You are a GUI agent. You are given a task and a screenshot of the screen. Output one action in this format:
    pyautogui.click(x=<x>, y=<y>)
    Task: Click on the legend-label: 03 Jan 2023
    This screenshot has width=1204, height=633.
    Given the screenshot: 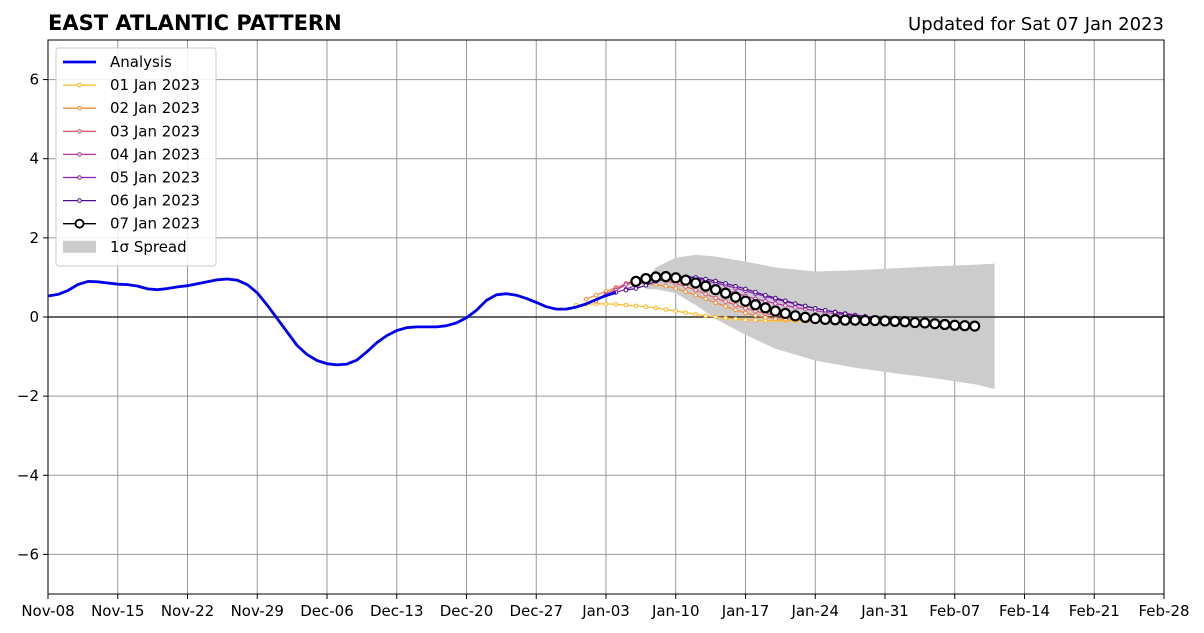 What is the action you would take?
    pyautogui.click(x=155, y=131)
    